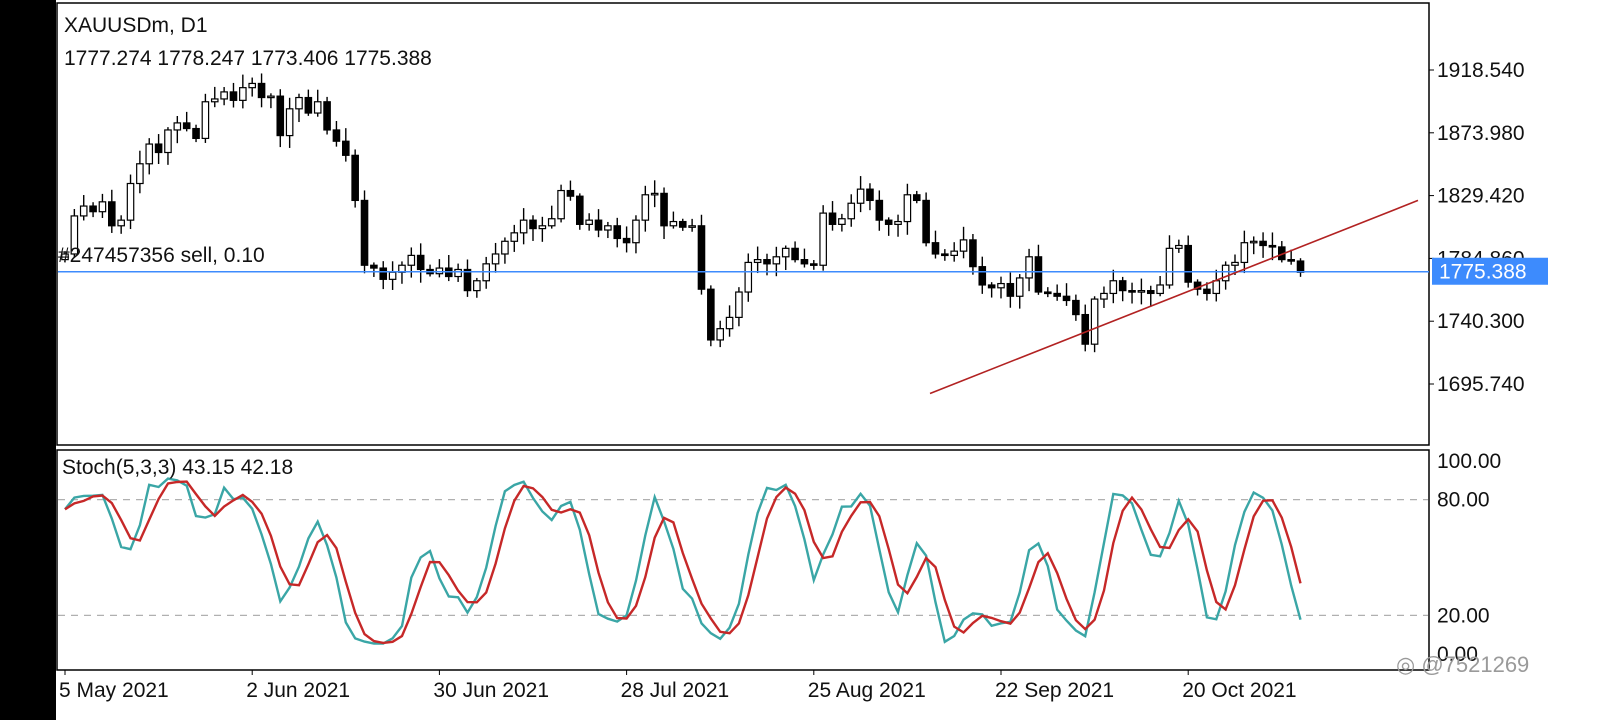  I want to click on trendline, so click(1174, 297).